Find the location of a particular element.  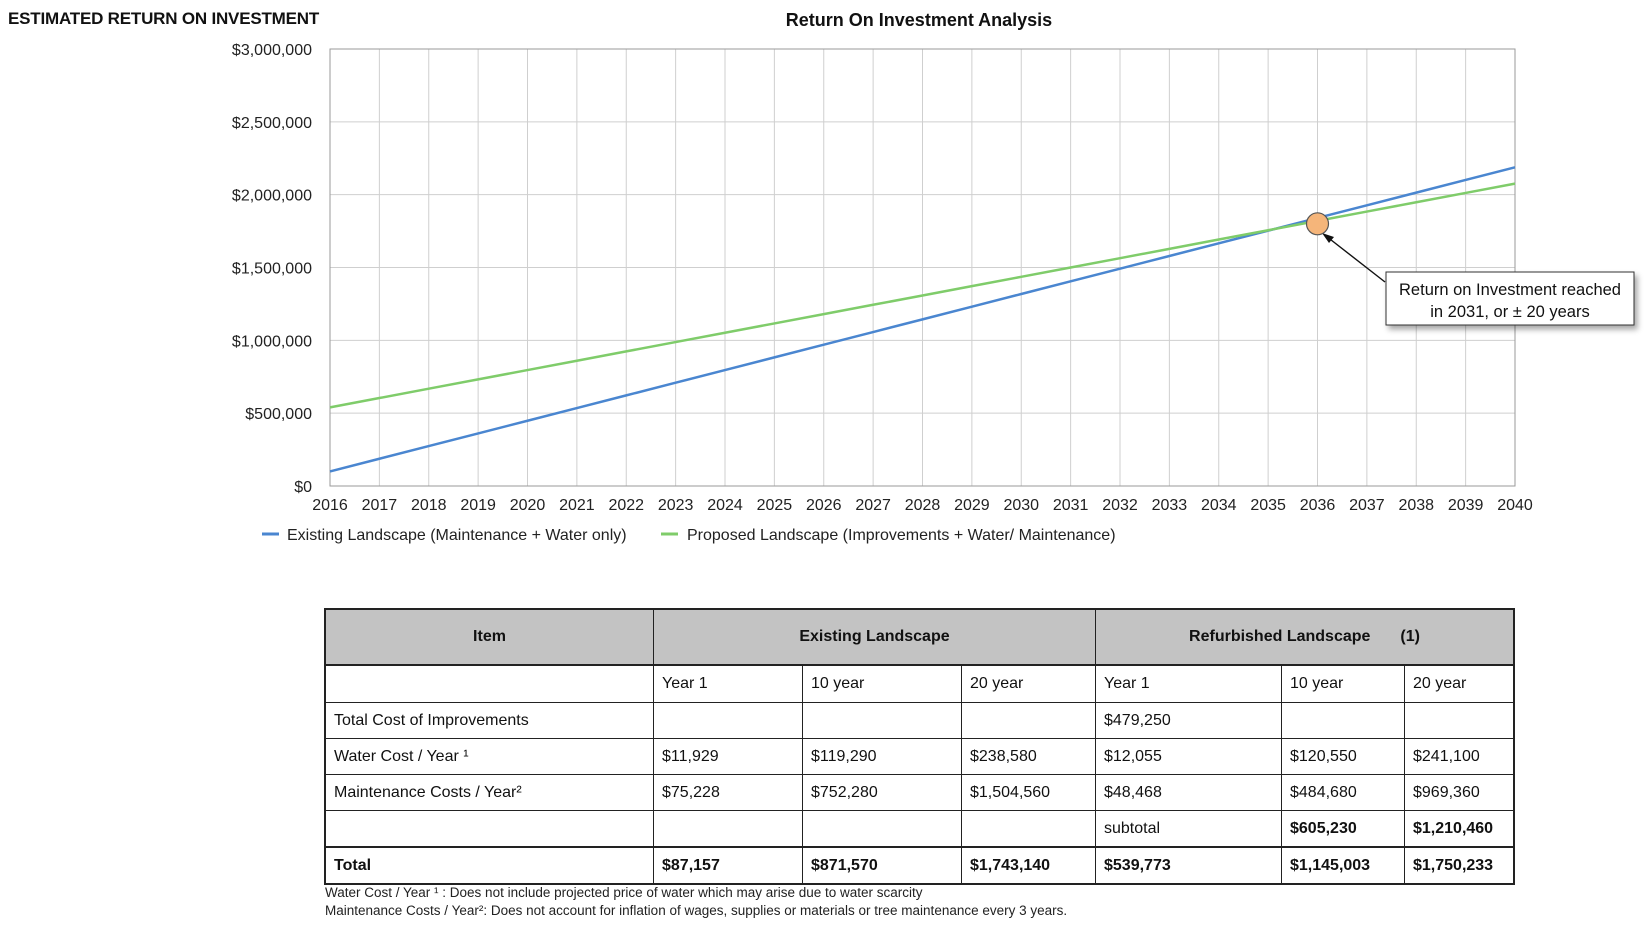

roi-point-marker is located at coordinates (1317, 224).